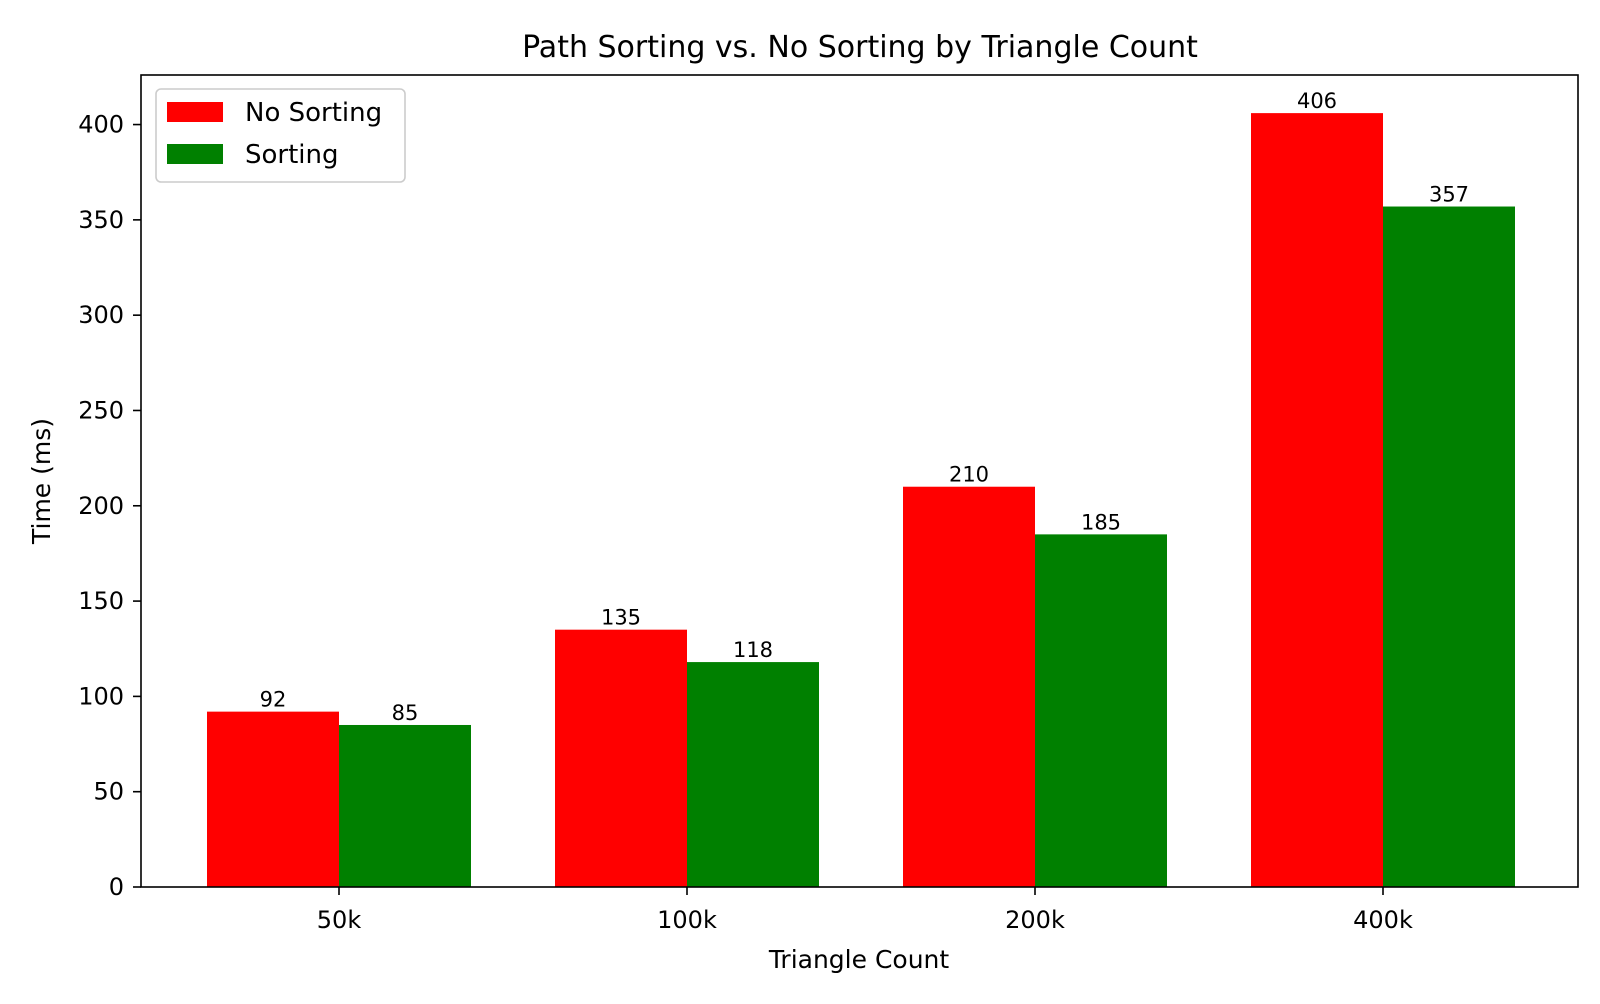 This screenshot has width=1600, height=1004. Describe the element at coordinates (1317, 101) in the screenshot. I see `data-label: 406` at that location.